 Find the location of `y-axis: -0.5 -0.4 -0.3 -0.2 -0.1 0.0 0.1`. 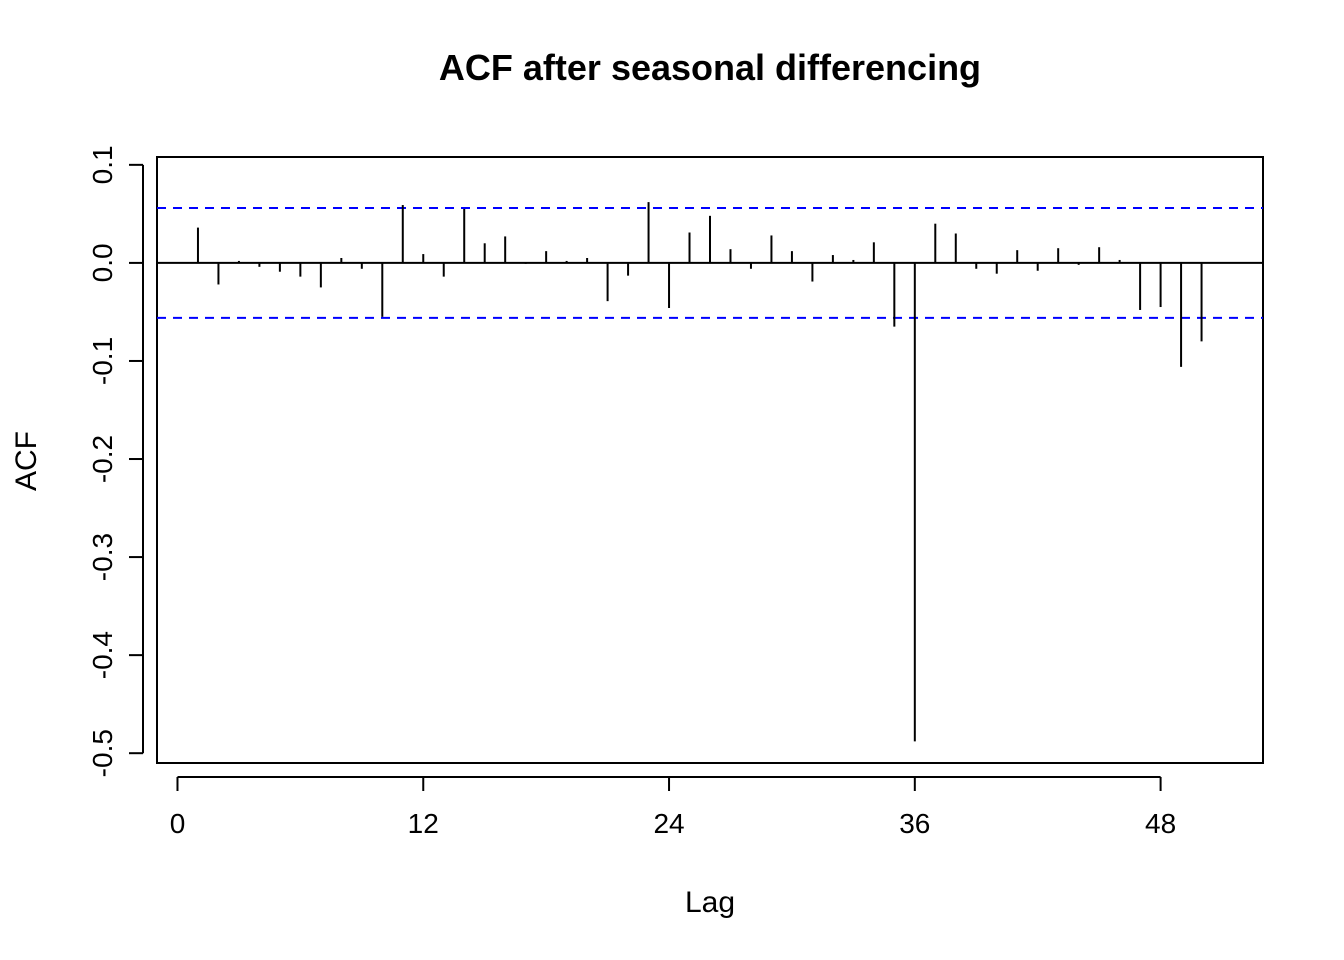

y-axis: -0.5 -0.4 -0.3 -0.2 -0.1 0.0 0.1 is located at coordinates (115, 461).